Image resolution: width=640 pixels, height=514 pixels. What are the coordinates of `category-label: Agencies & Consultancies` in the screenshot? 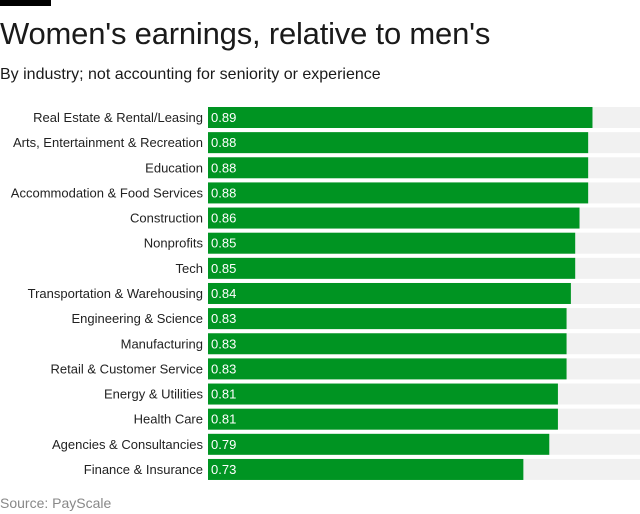 It's located at (128, 444).